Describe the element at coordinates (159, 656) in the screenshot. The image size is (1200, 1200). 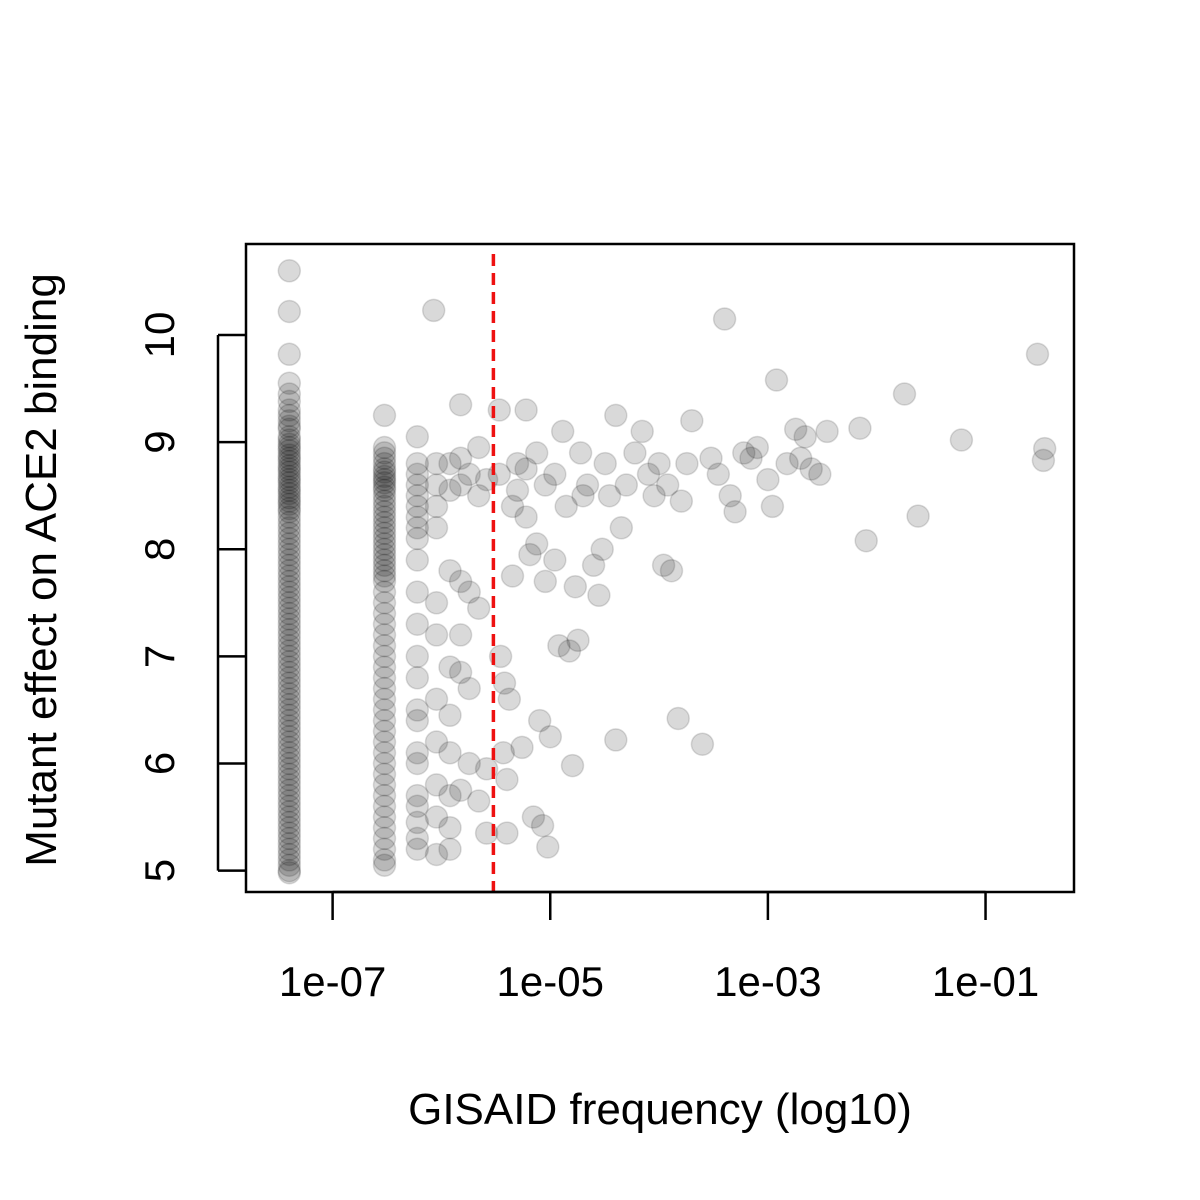
I see `y-tick-label: 7` at that location.